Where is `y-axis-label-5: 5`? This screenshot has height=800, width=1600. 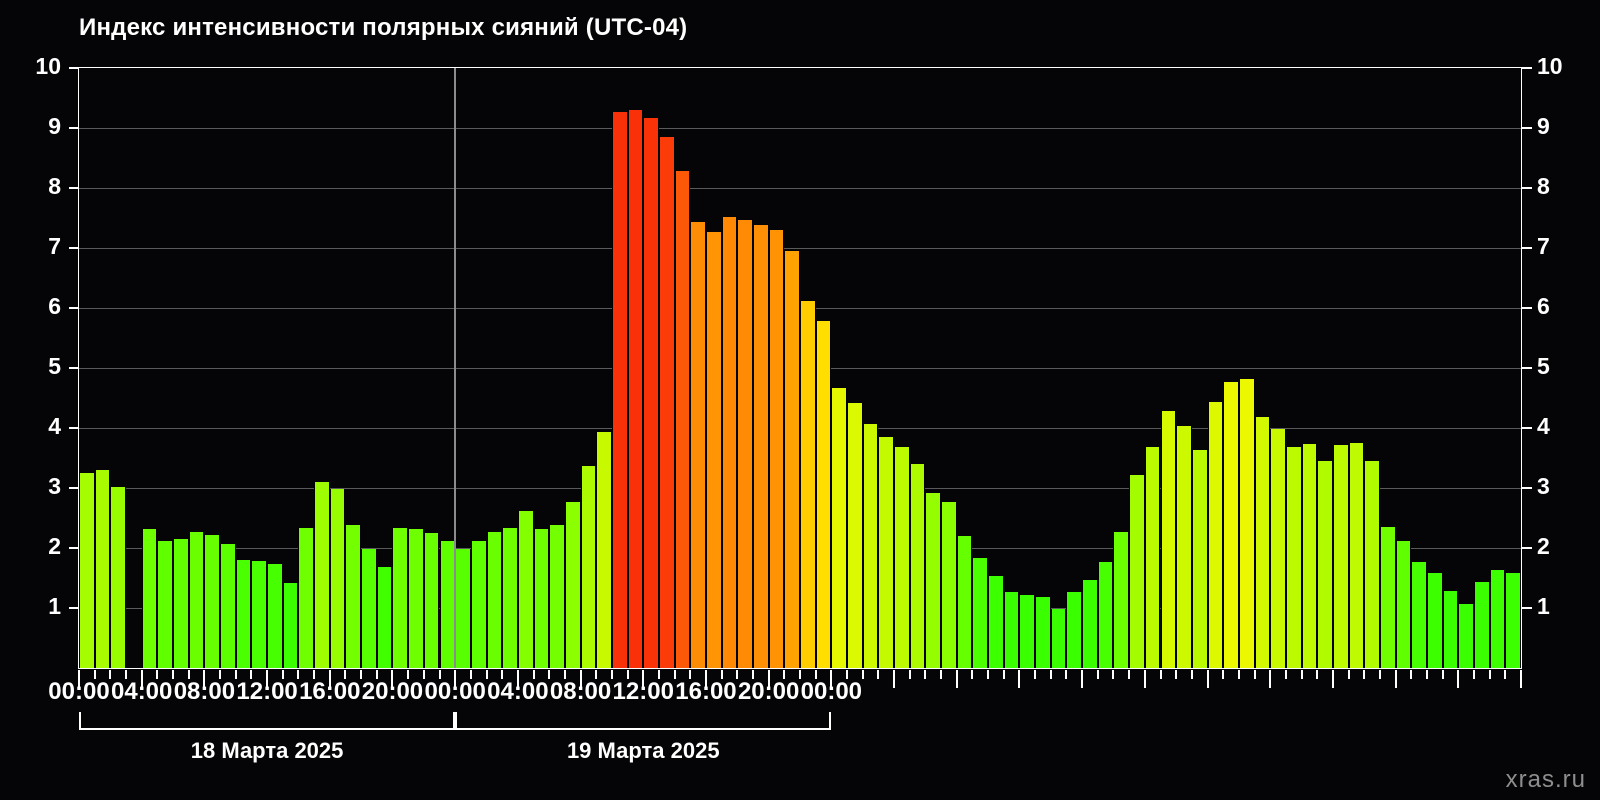 y-axis-label-5: 5 is located at coordinates (1543, 366).